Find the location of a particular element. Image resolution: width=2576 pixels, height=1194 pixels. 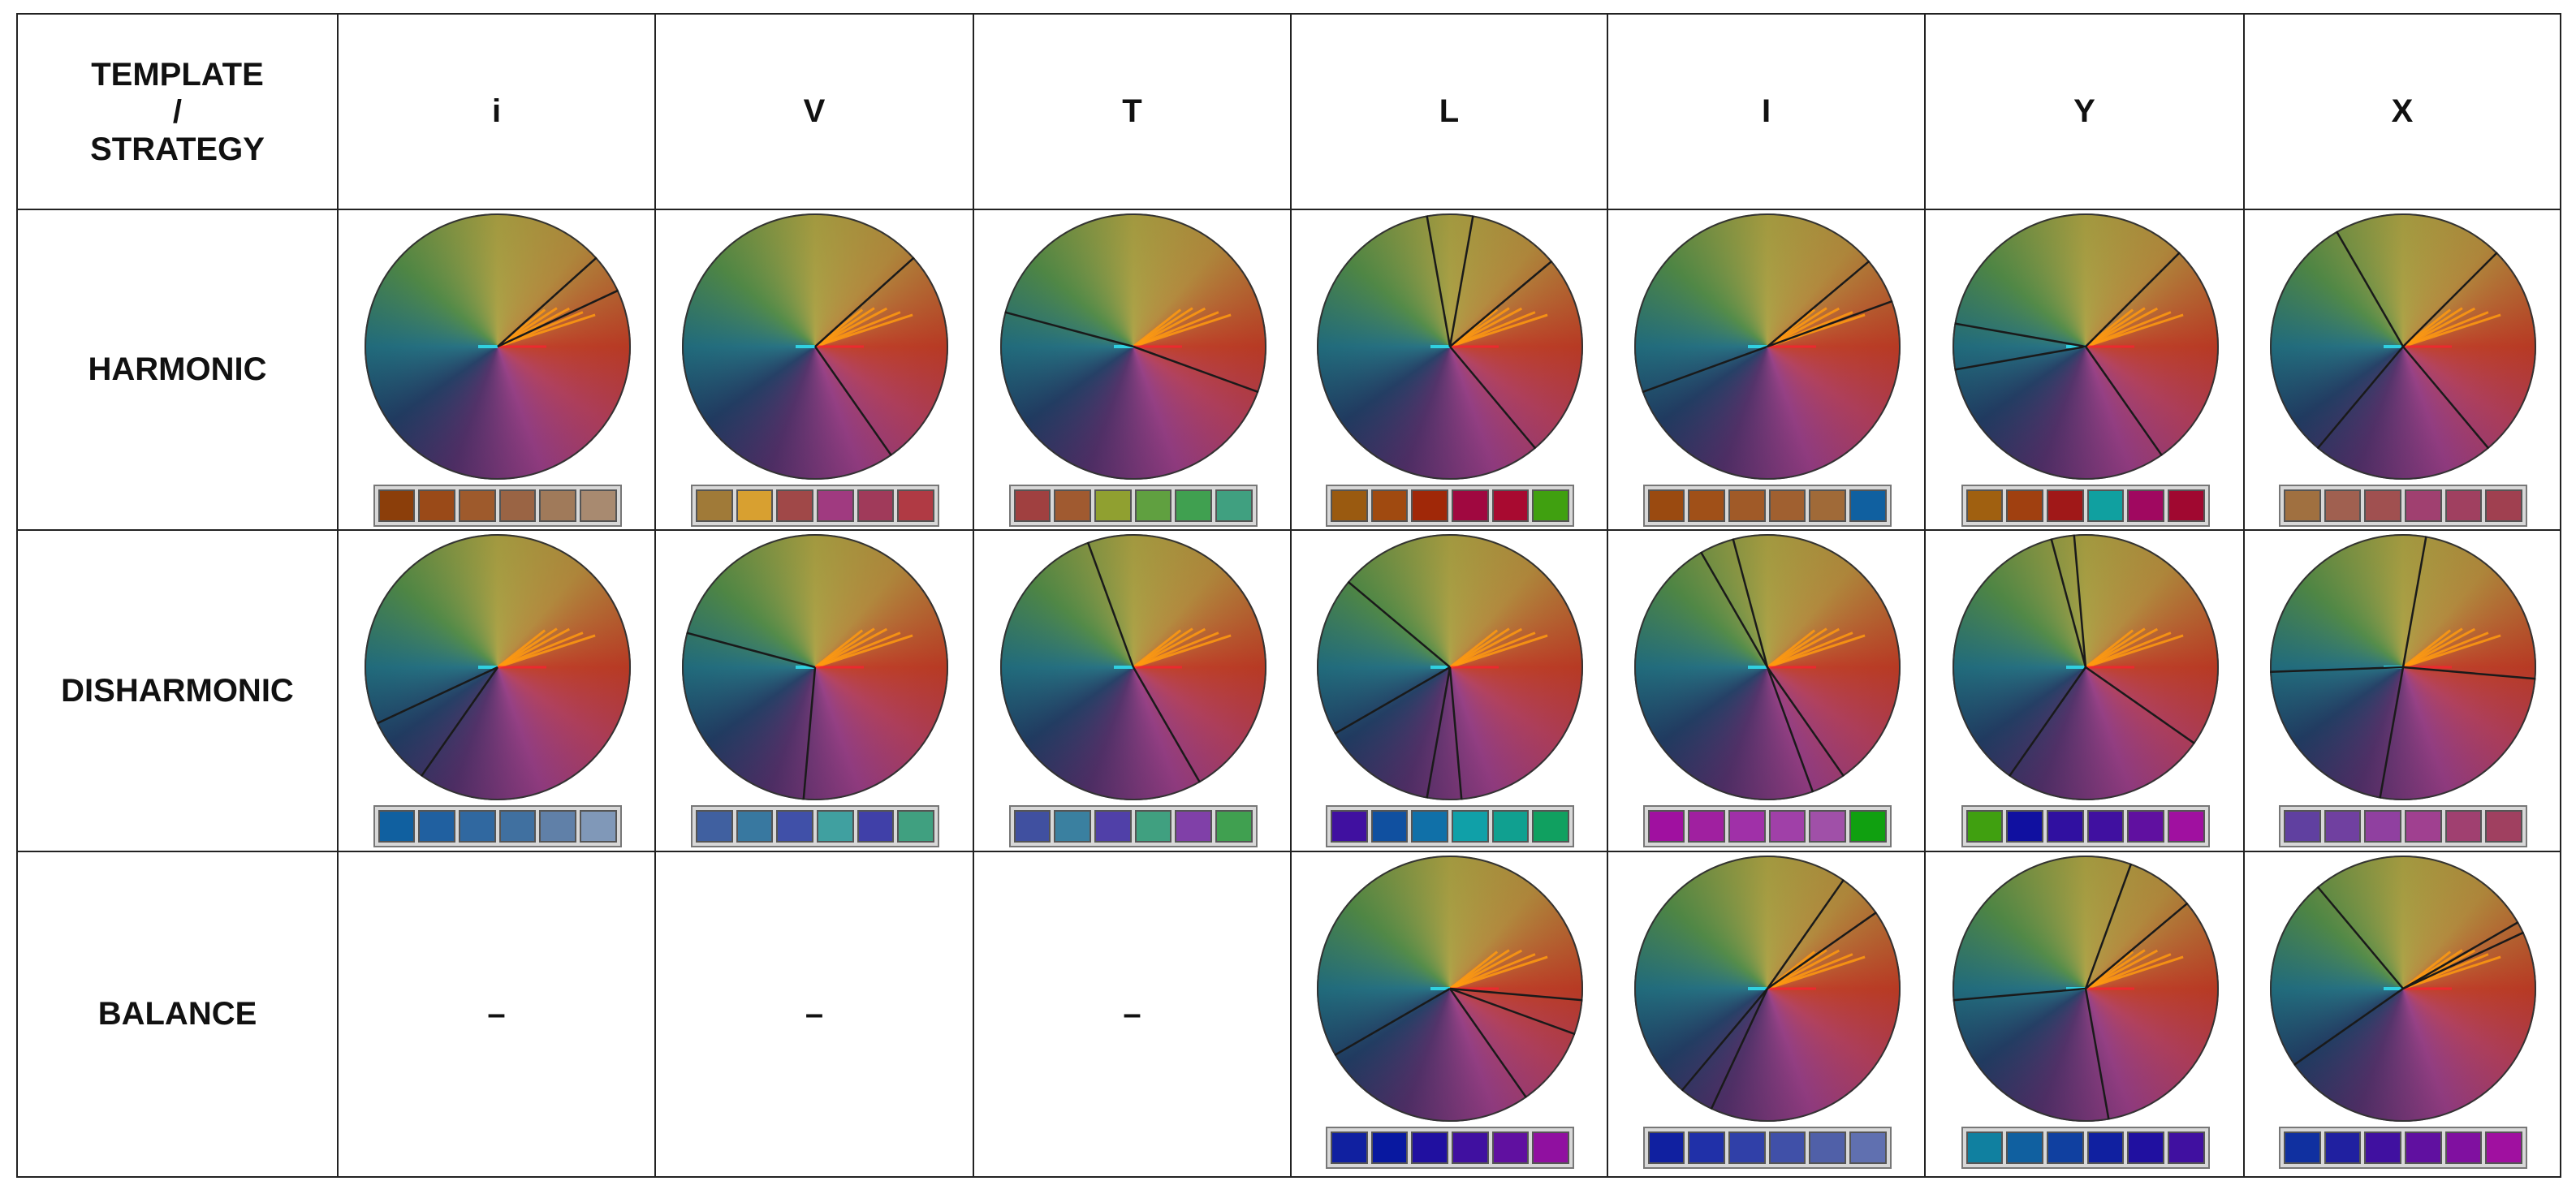

row-label: DISHARMONIC is located at coordinates (177, 690).